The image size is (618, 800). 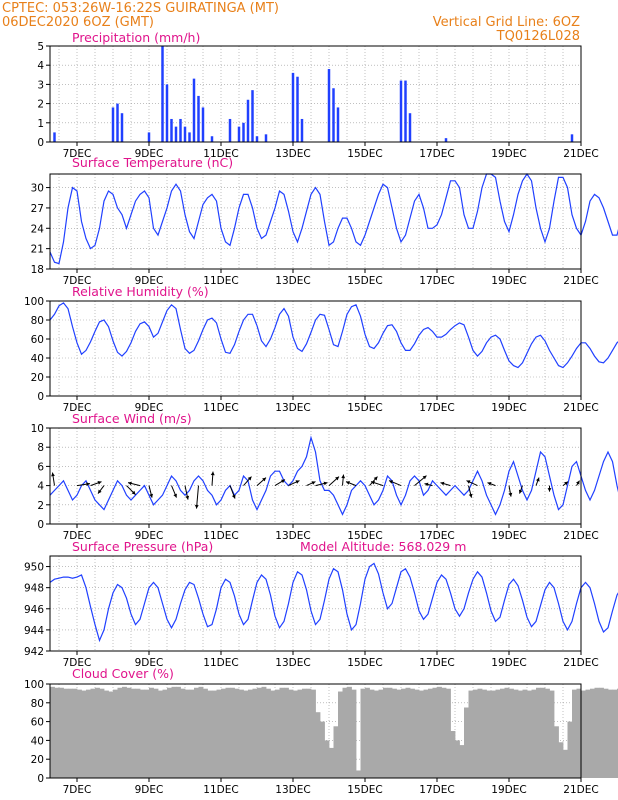 I want to click on precip-ytick-label: 5, so click(x=40, y=47).